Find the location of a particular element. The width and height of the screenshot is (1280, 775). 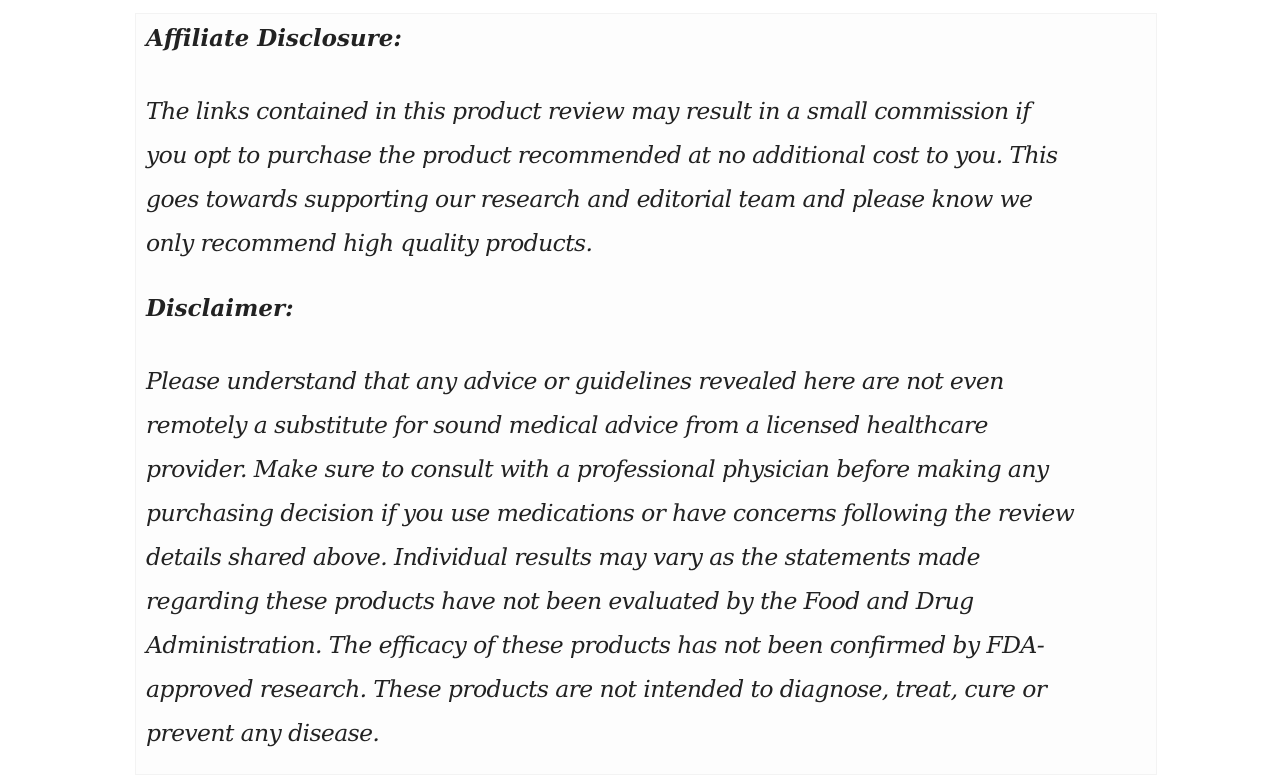

text-line: only recommend high quality products. is located at coordinates (369, 243).